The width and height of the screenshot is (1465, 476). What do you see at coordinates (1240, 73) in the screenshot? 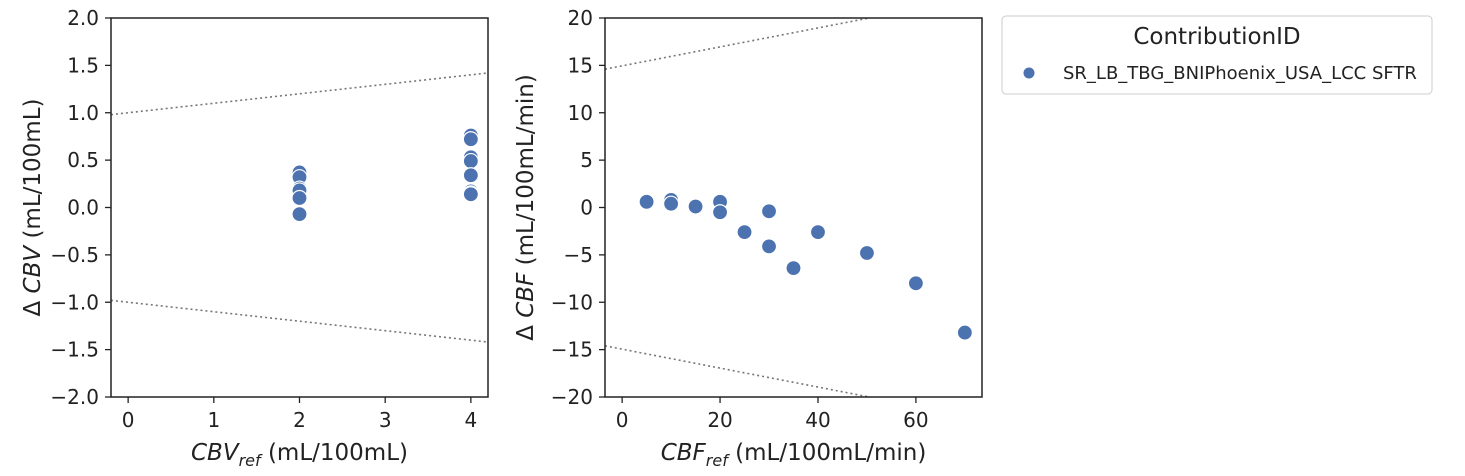
I see `legend-entry-label: SR_LB_TBG_BNIPhoenix_USA_LCC SFTR` at bounding box center [1240, 73].